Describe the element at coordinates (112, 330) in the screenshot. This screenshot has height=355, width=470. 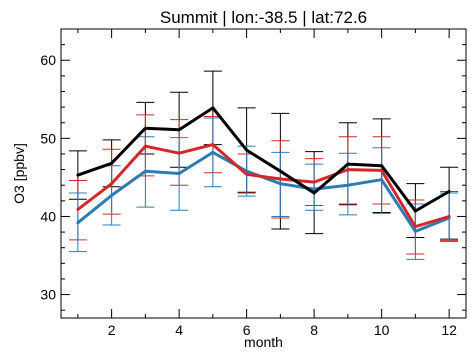
I see `x-tick-label: 2` at that location.